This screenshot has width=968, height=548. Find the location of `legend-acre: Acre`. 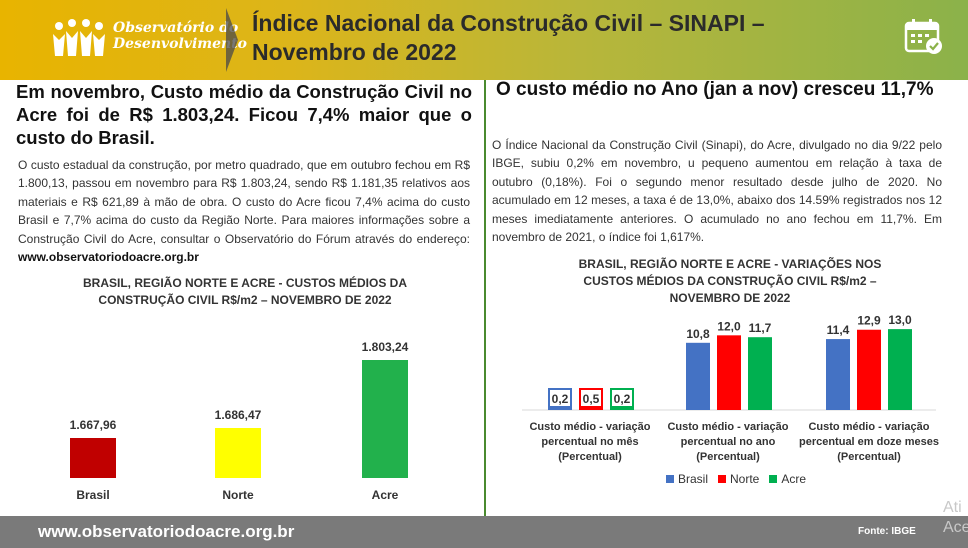

legend-acre: Acre is located at coordinates (787, 479).